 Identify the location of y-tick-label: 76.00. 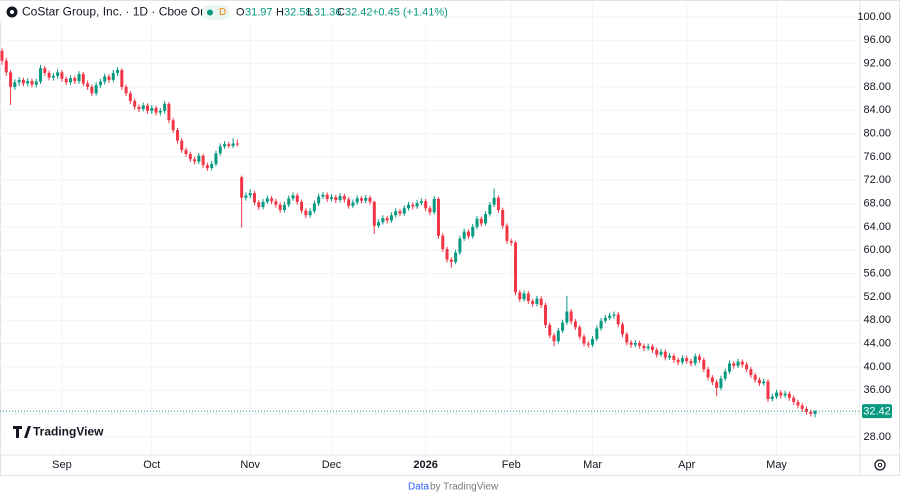
(877, 157).